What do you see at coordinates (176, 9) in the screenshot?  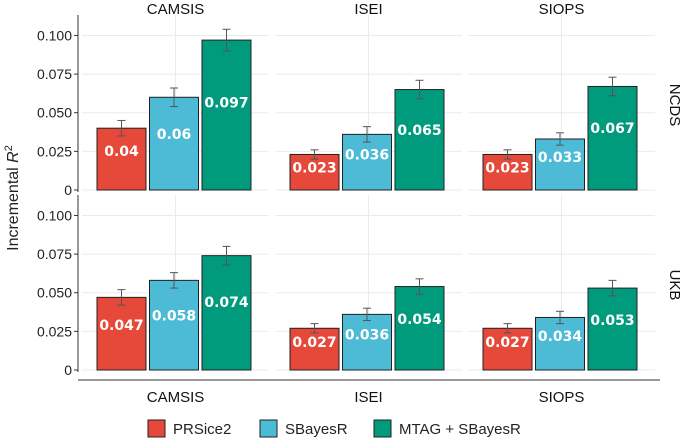 I see `facet-col-top-camsis: CAMSIS` at bounding box center [176, 9].